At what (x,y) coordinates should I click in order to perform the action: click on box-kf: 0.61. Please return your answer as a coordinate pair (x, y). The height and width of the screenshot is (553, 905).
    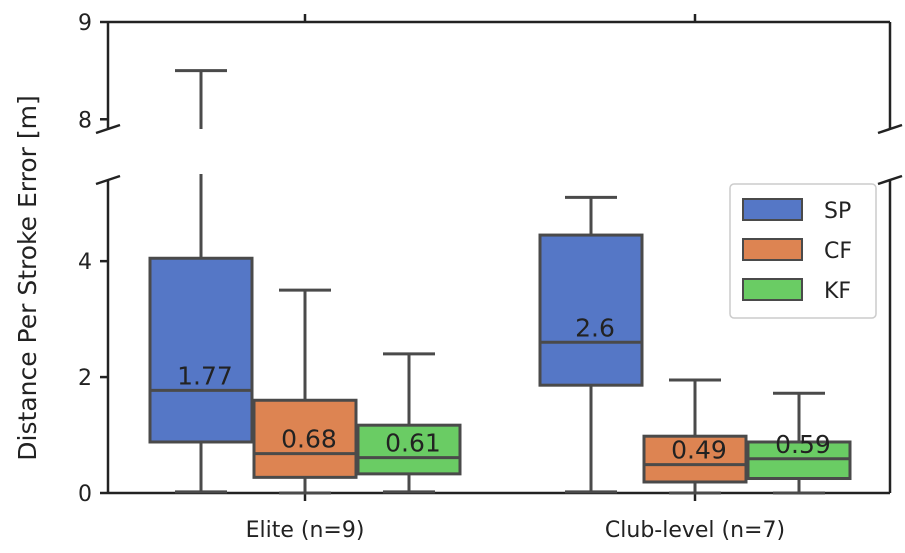
    Looking at the image, I should click on (409, 423).